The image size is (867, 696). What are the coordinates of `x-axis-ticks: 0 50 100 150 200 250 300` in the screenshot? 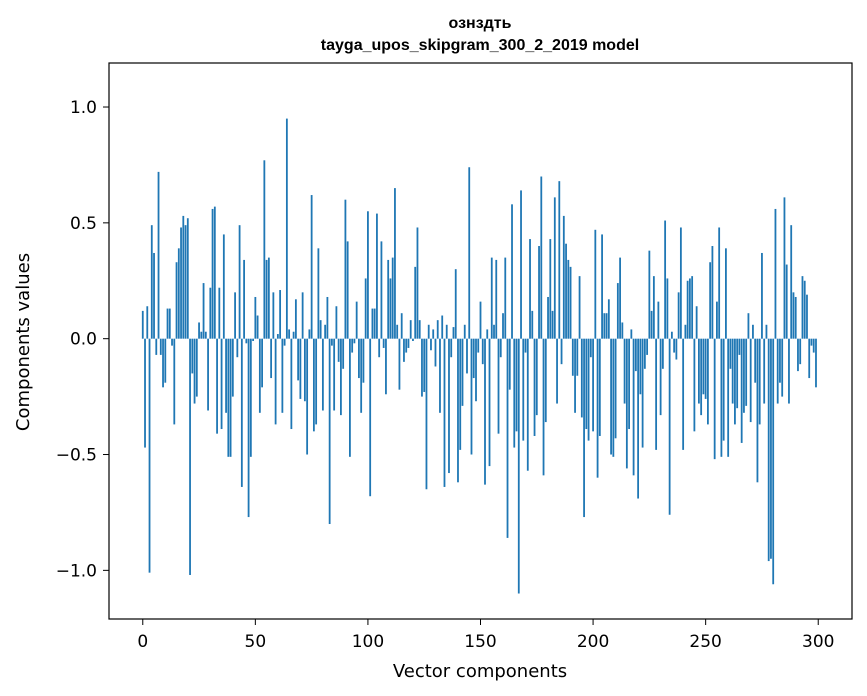 It's located at (485, 635).